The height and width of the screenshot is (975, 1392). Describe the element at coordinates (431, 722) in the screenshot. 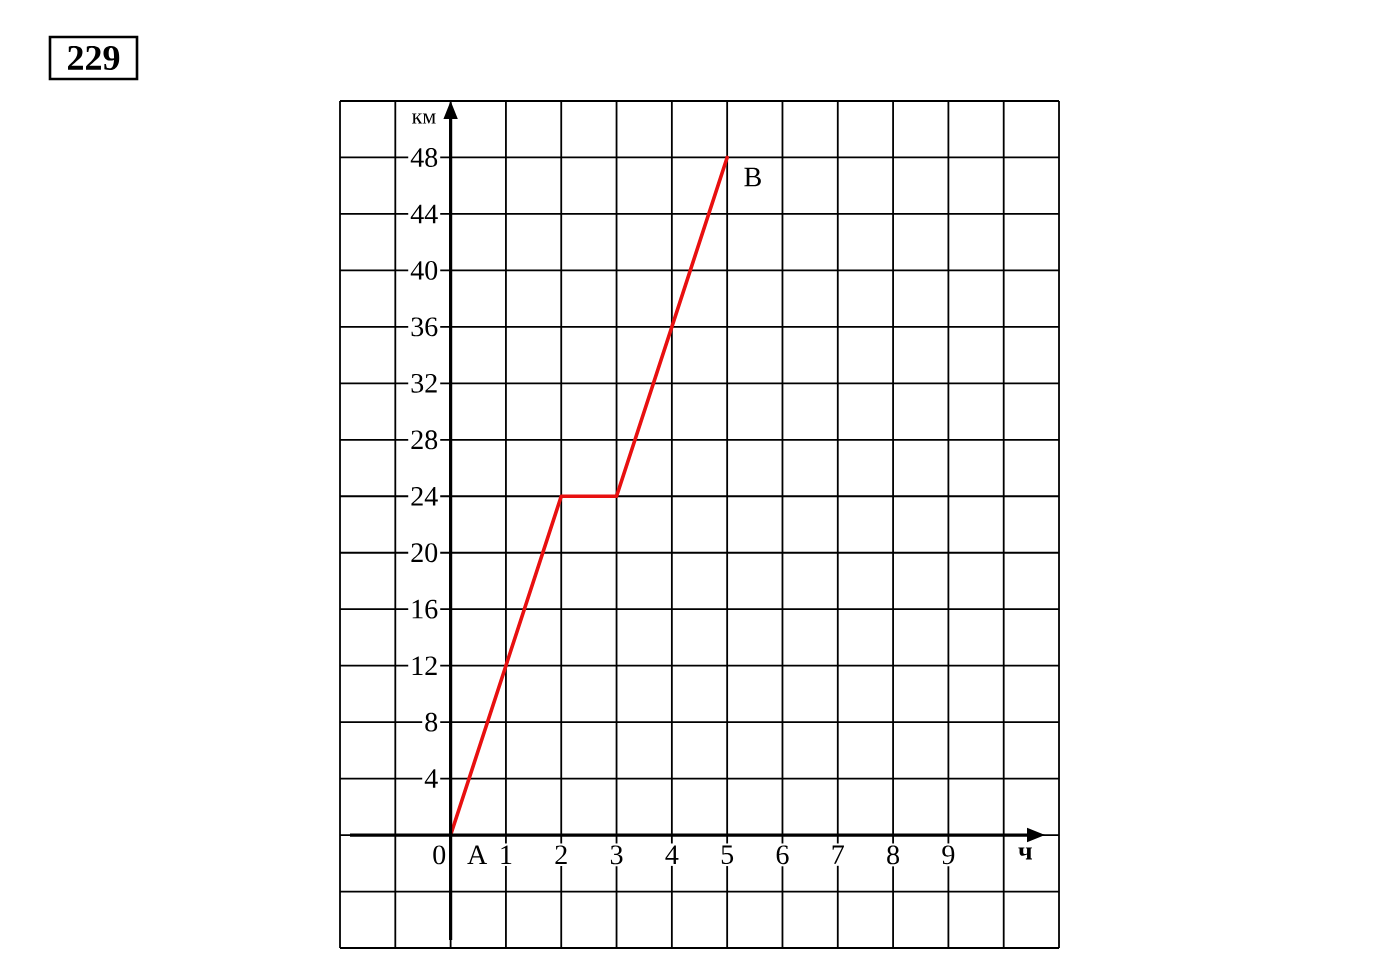

I see `y-tick-label: 8` at that location.